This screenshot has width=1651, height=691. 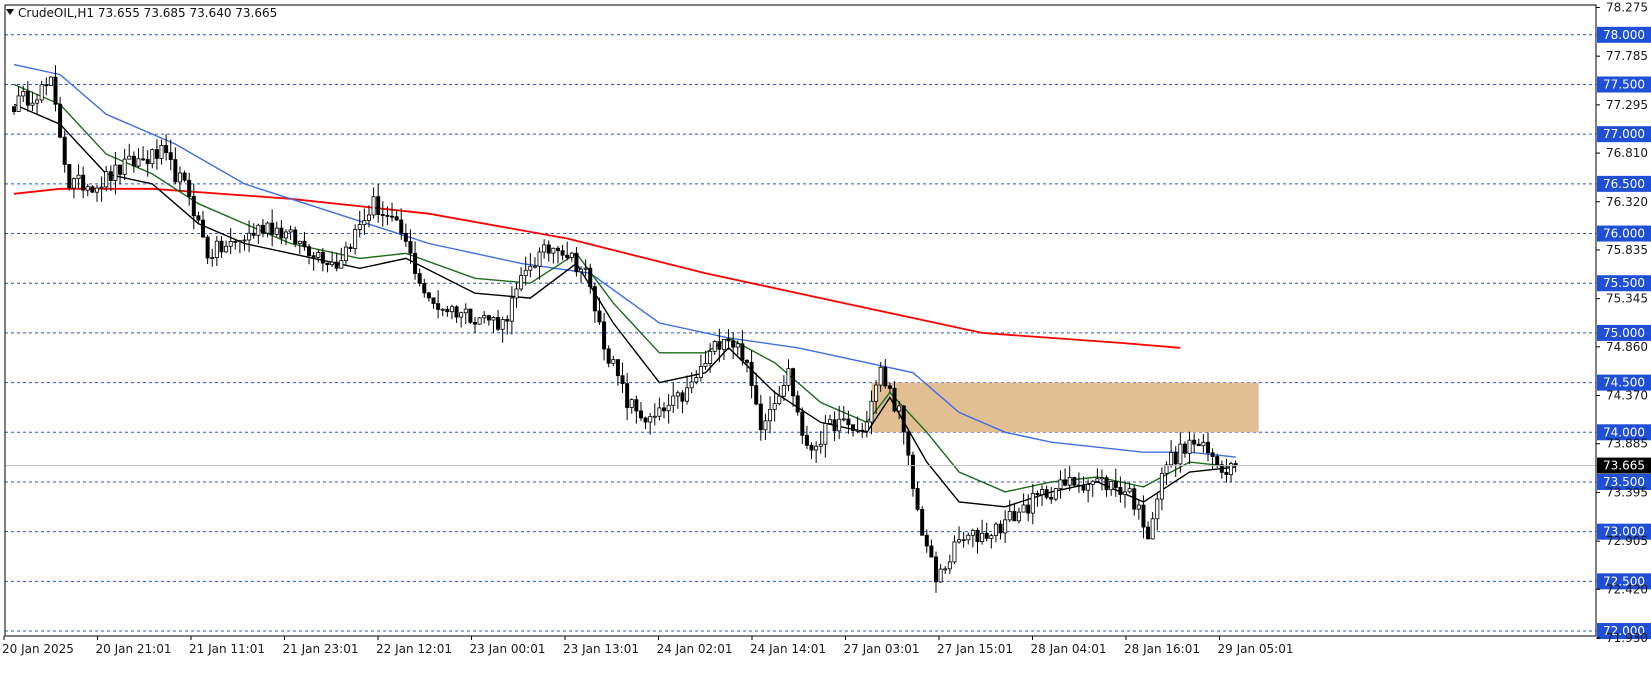 I want to click on price-tick-label: 74.370, so click(x=1627, y=396).